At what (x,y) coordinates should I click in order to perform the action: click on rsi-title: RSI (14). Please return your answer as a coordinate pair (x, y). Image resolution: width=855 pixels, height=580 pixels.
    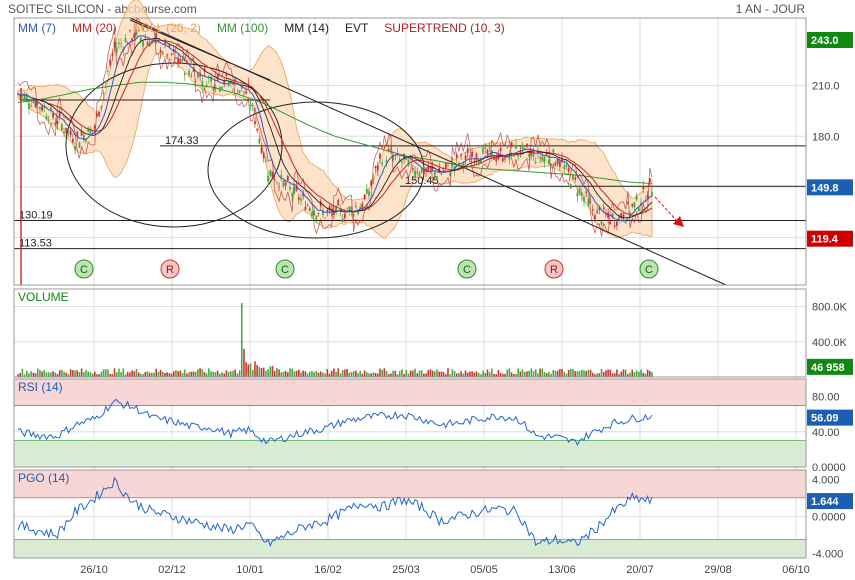
    Looking at the image, I should click on (40, 387).